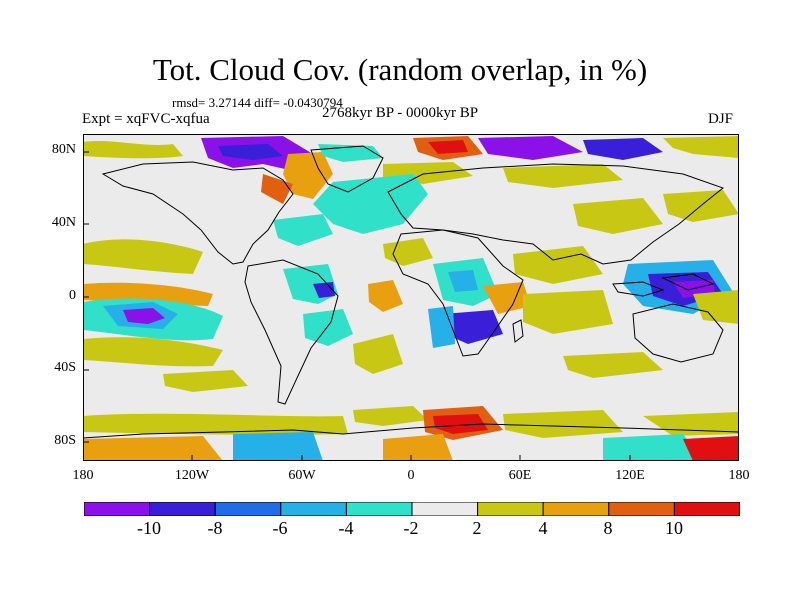  I want to click on colorbar-label: 2, so click(477, 528).